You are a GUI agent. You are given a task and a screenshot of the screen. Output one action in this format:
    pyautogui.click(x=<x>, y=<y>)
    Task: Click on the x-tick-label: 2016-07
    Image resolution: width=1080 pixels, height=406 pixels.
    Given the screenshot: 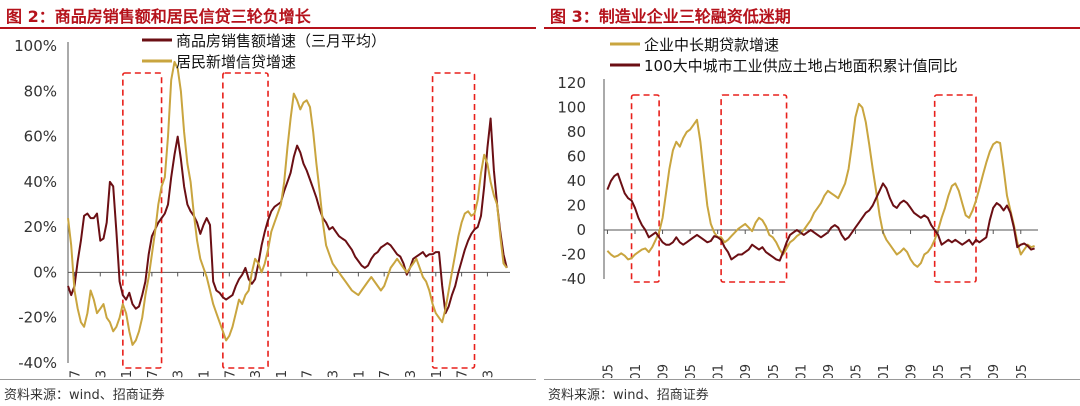 What is the action you would take?
    pyautogui.click(x=308, y=374)
    